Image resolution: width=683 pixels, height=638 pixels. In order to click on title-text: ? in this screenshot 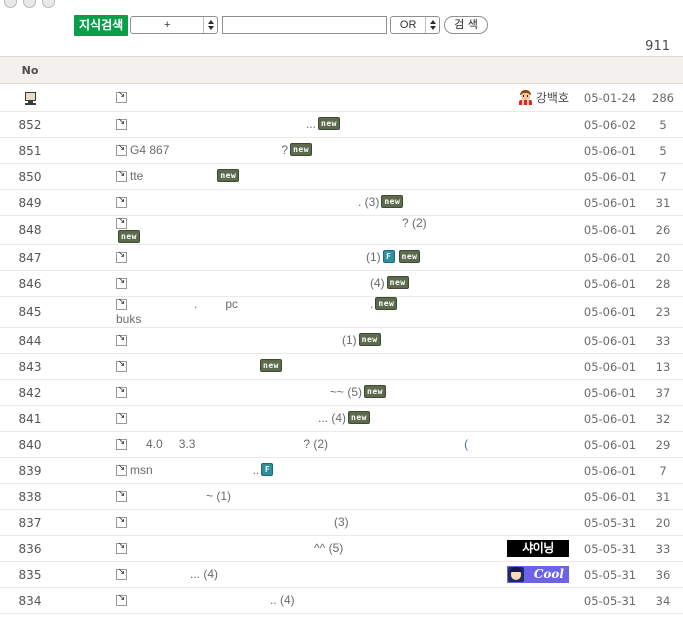, I will do `click(285, 150)`.